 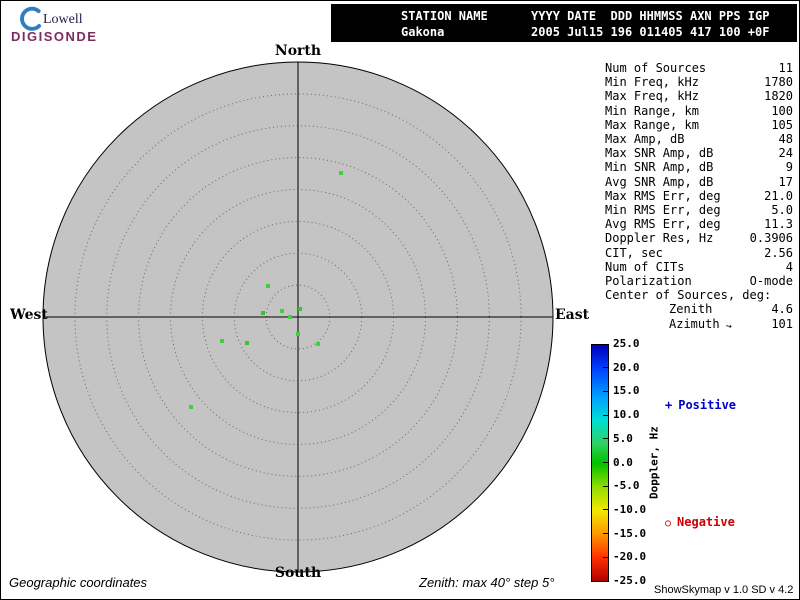 I want to click on stat-label: Max RMS Err, deg, so click(x=663, y=195).